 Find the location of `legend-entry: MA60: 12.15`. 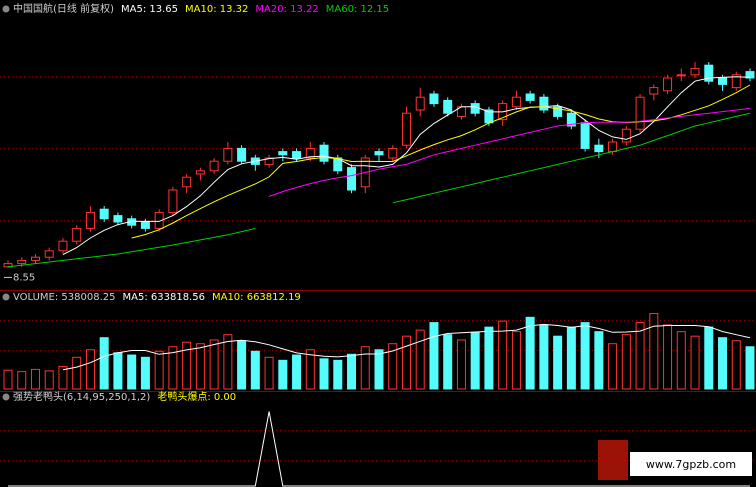

legend-entry: MA60: 12.15 is located at coordinates (357, 9).